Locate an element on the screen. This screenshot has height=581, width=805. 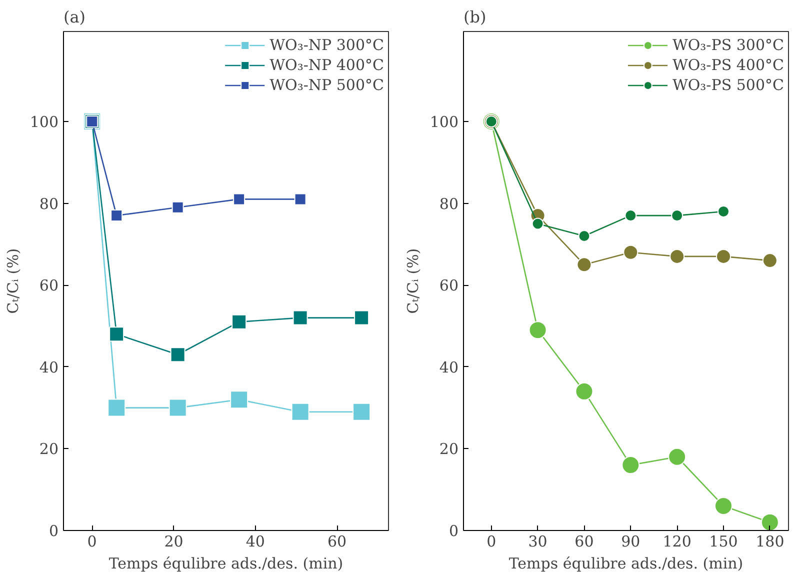
x-tick-label: 180 is located at coordinates (770, 541).